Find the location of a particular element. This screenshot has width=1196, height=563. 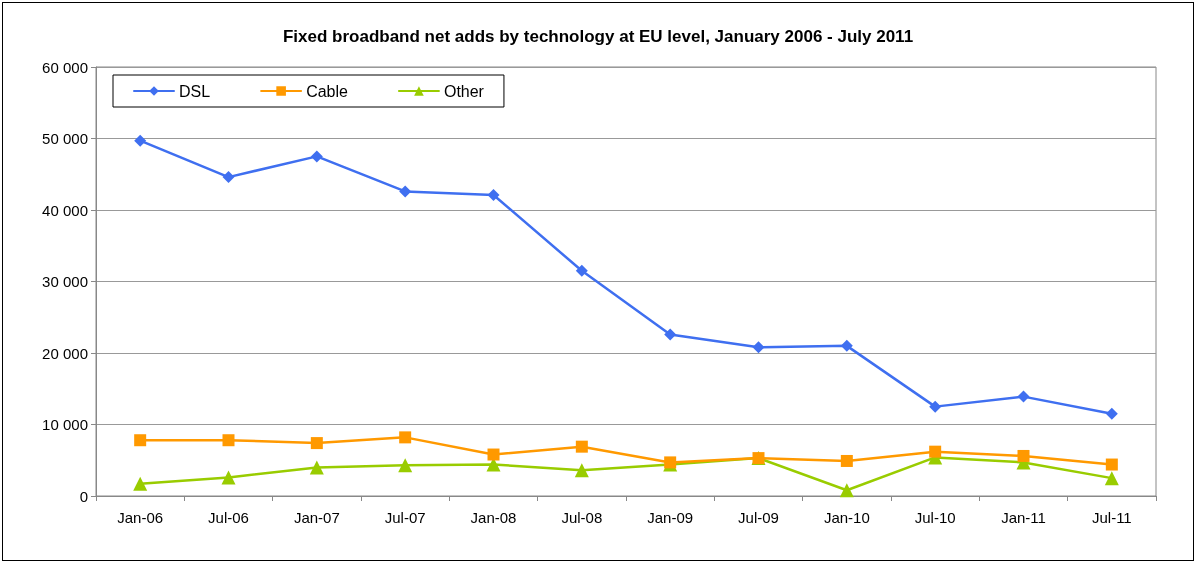

y-tick-label: 60 000 is located at coordinates (65, 67).